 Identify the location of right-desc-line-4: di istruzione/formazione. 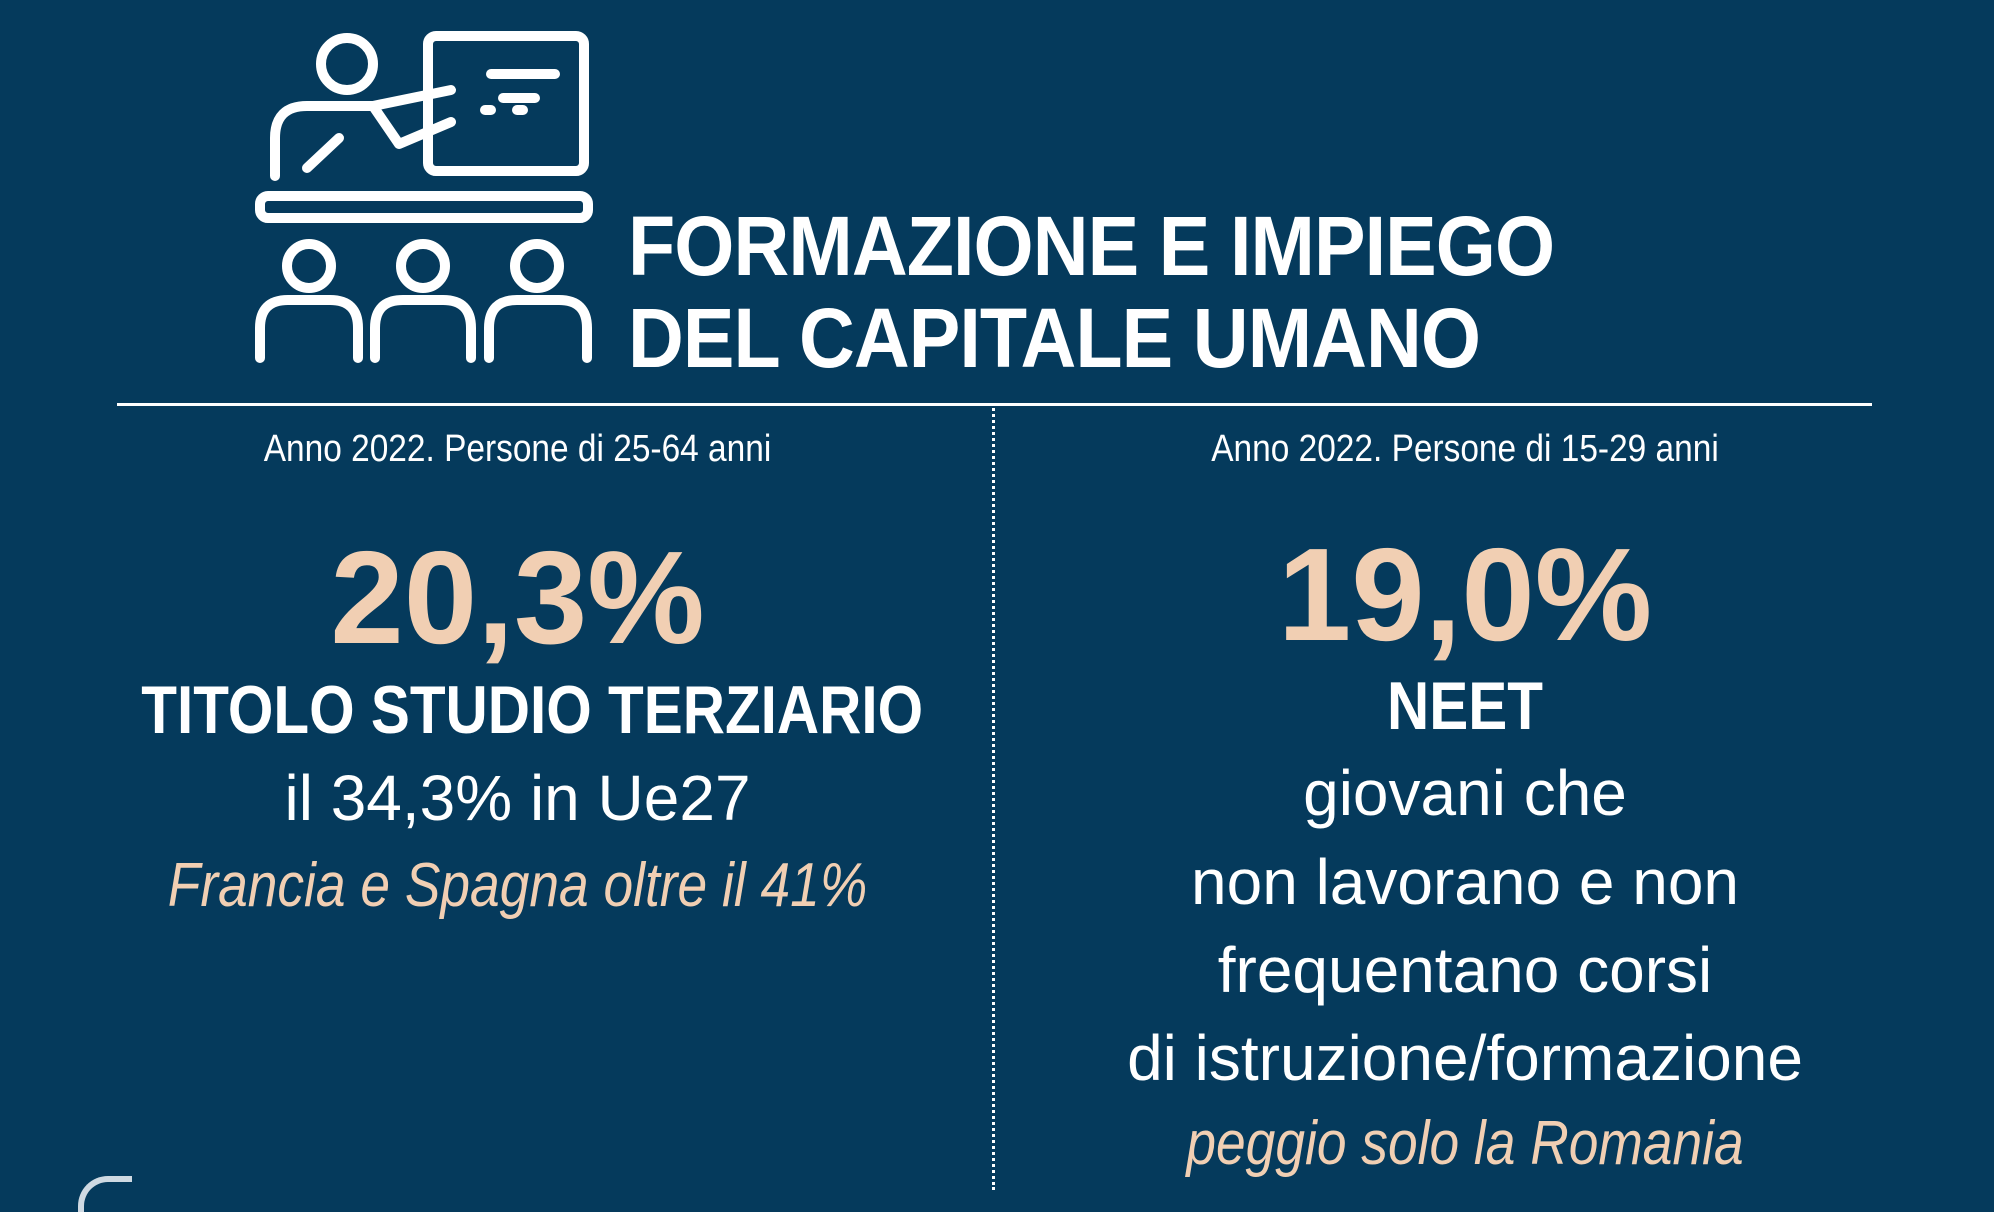
(1465, 1058).